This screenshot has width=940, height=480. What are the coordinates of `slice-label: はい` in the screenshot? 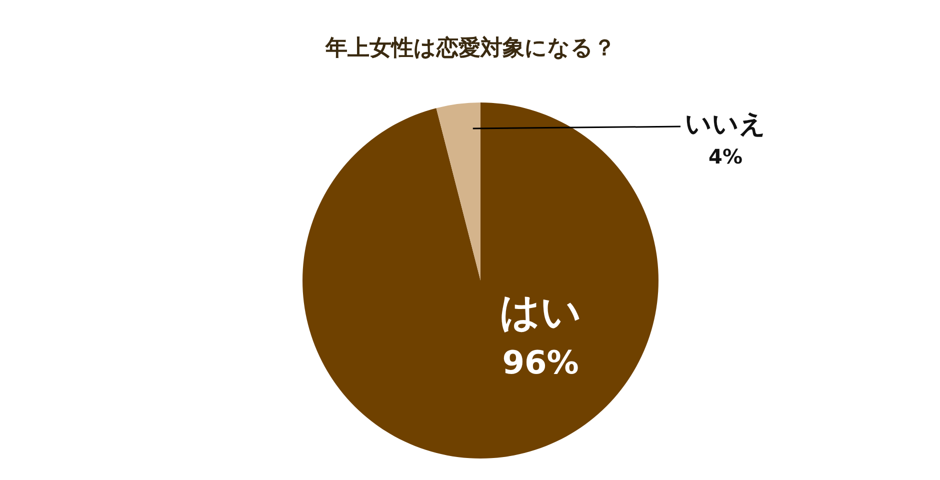 It's located at (541, 313).